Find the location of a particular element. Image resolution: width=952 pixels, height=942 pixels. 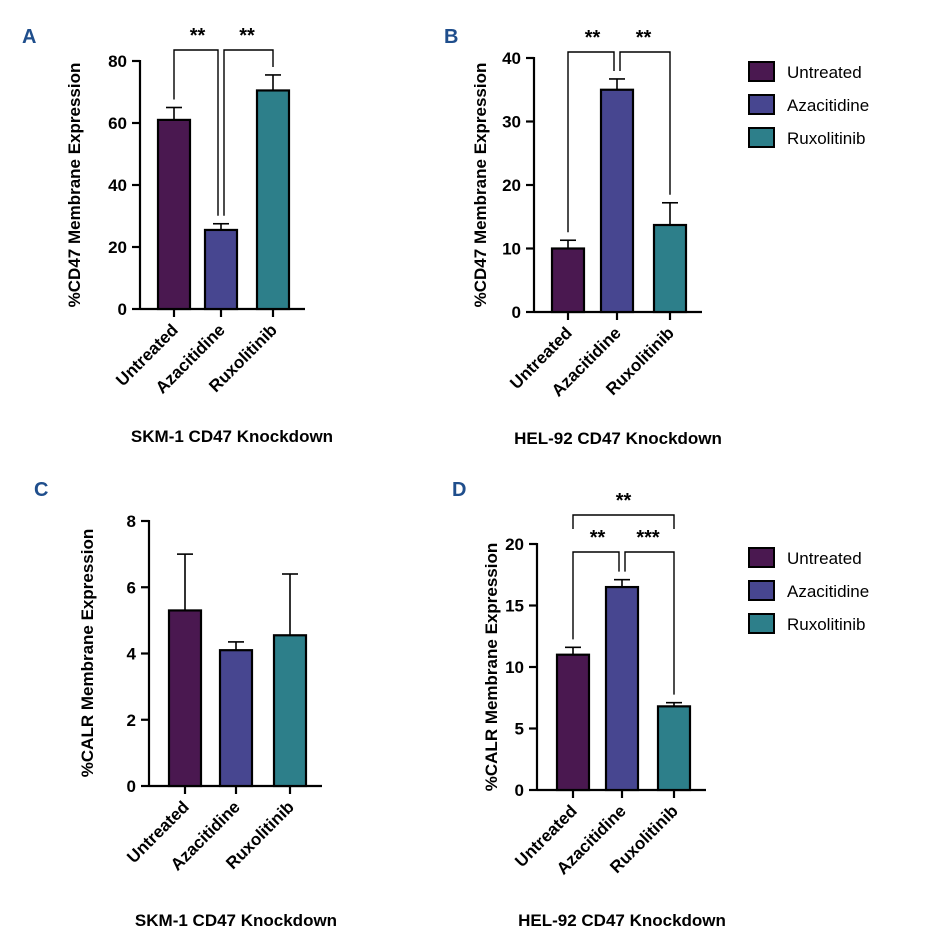

panel-letter: A is located at coordinates (29, 37).